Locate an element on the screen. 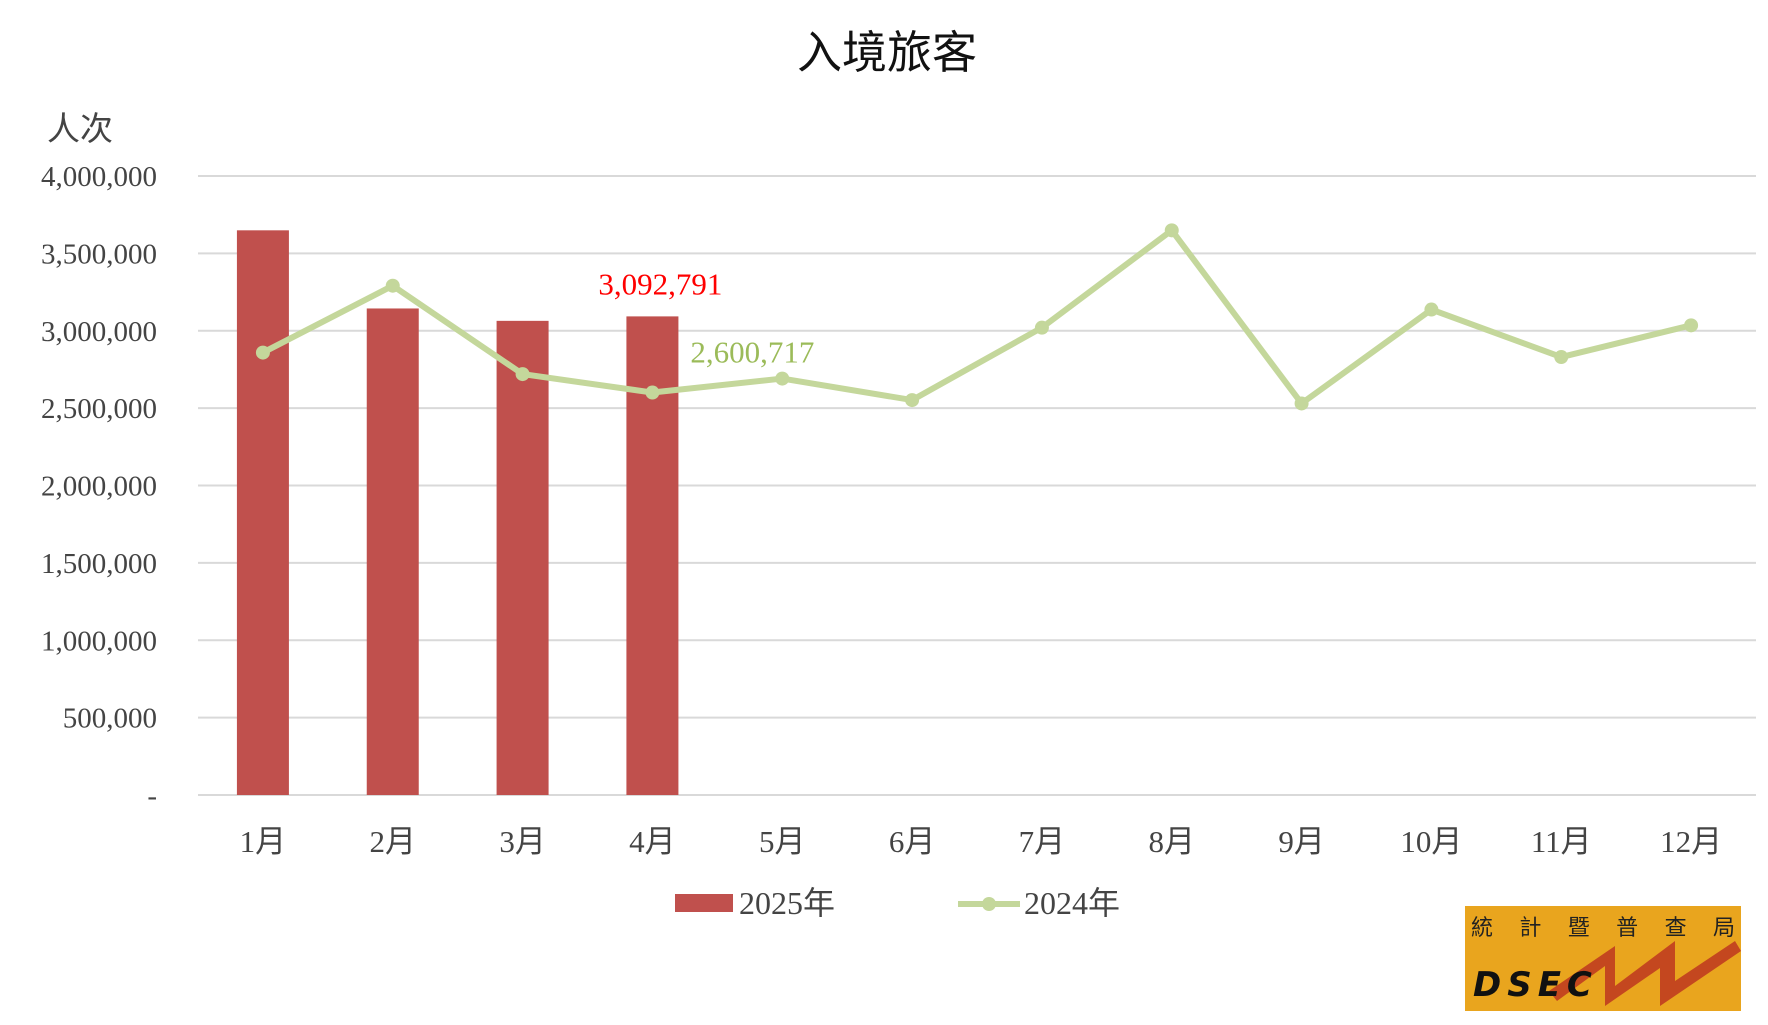  x-tick-label: 11月 is located at coordinates (1561, 841).